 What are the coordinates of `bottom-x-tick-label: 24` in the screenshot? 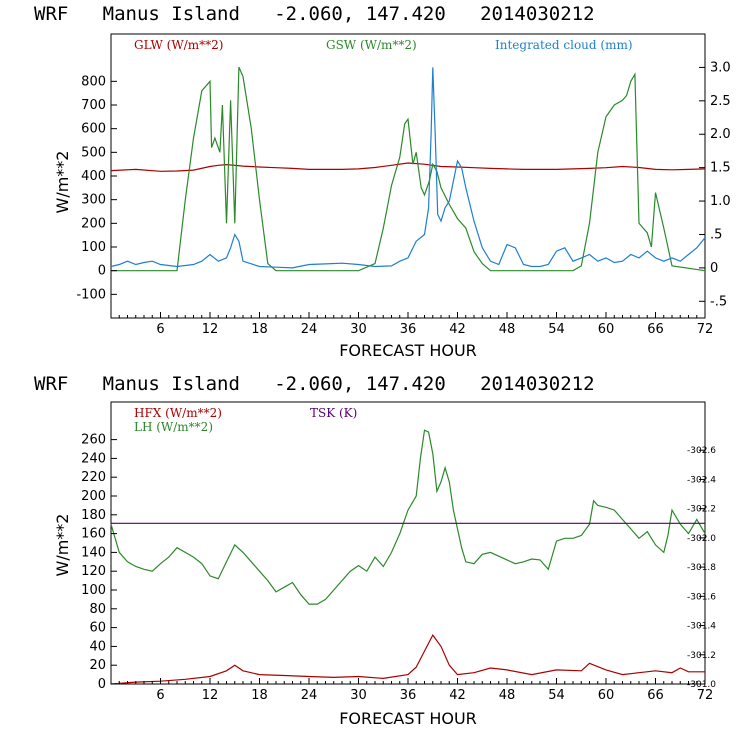 It's located at (309, 695).